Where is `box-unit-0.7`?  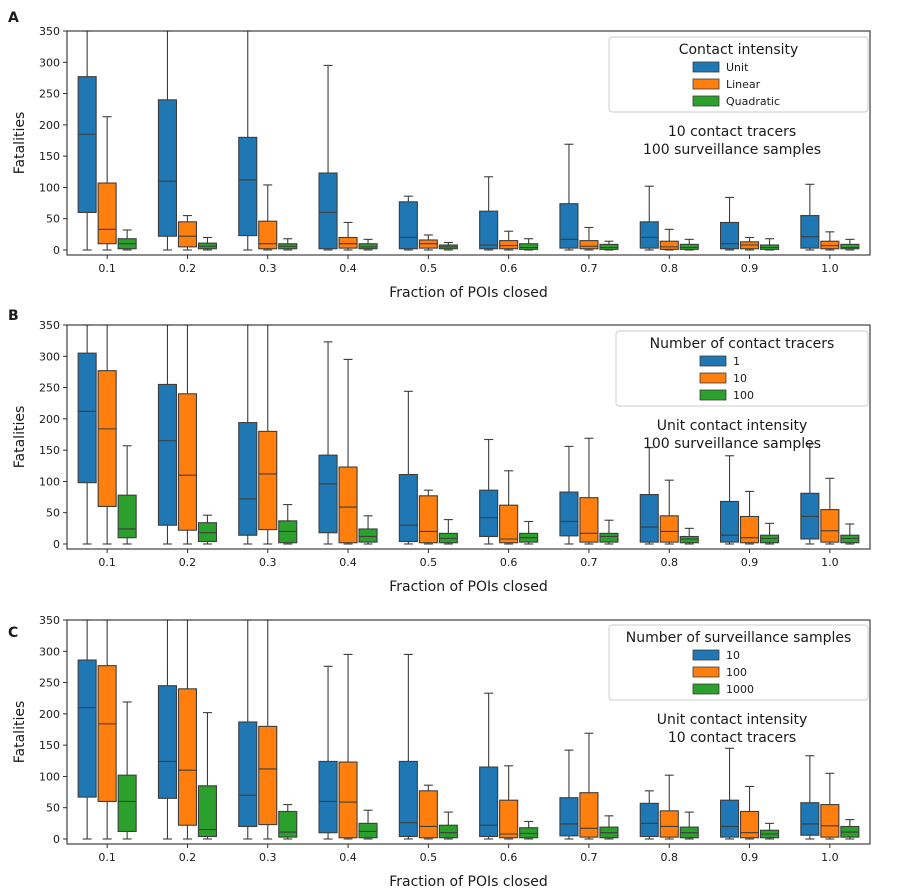 box-unit-0.7 is located at coordinates (569, 197).